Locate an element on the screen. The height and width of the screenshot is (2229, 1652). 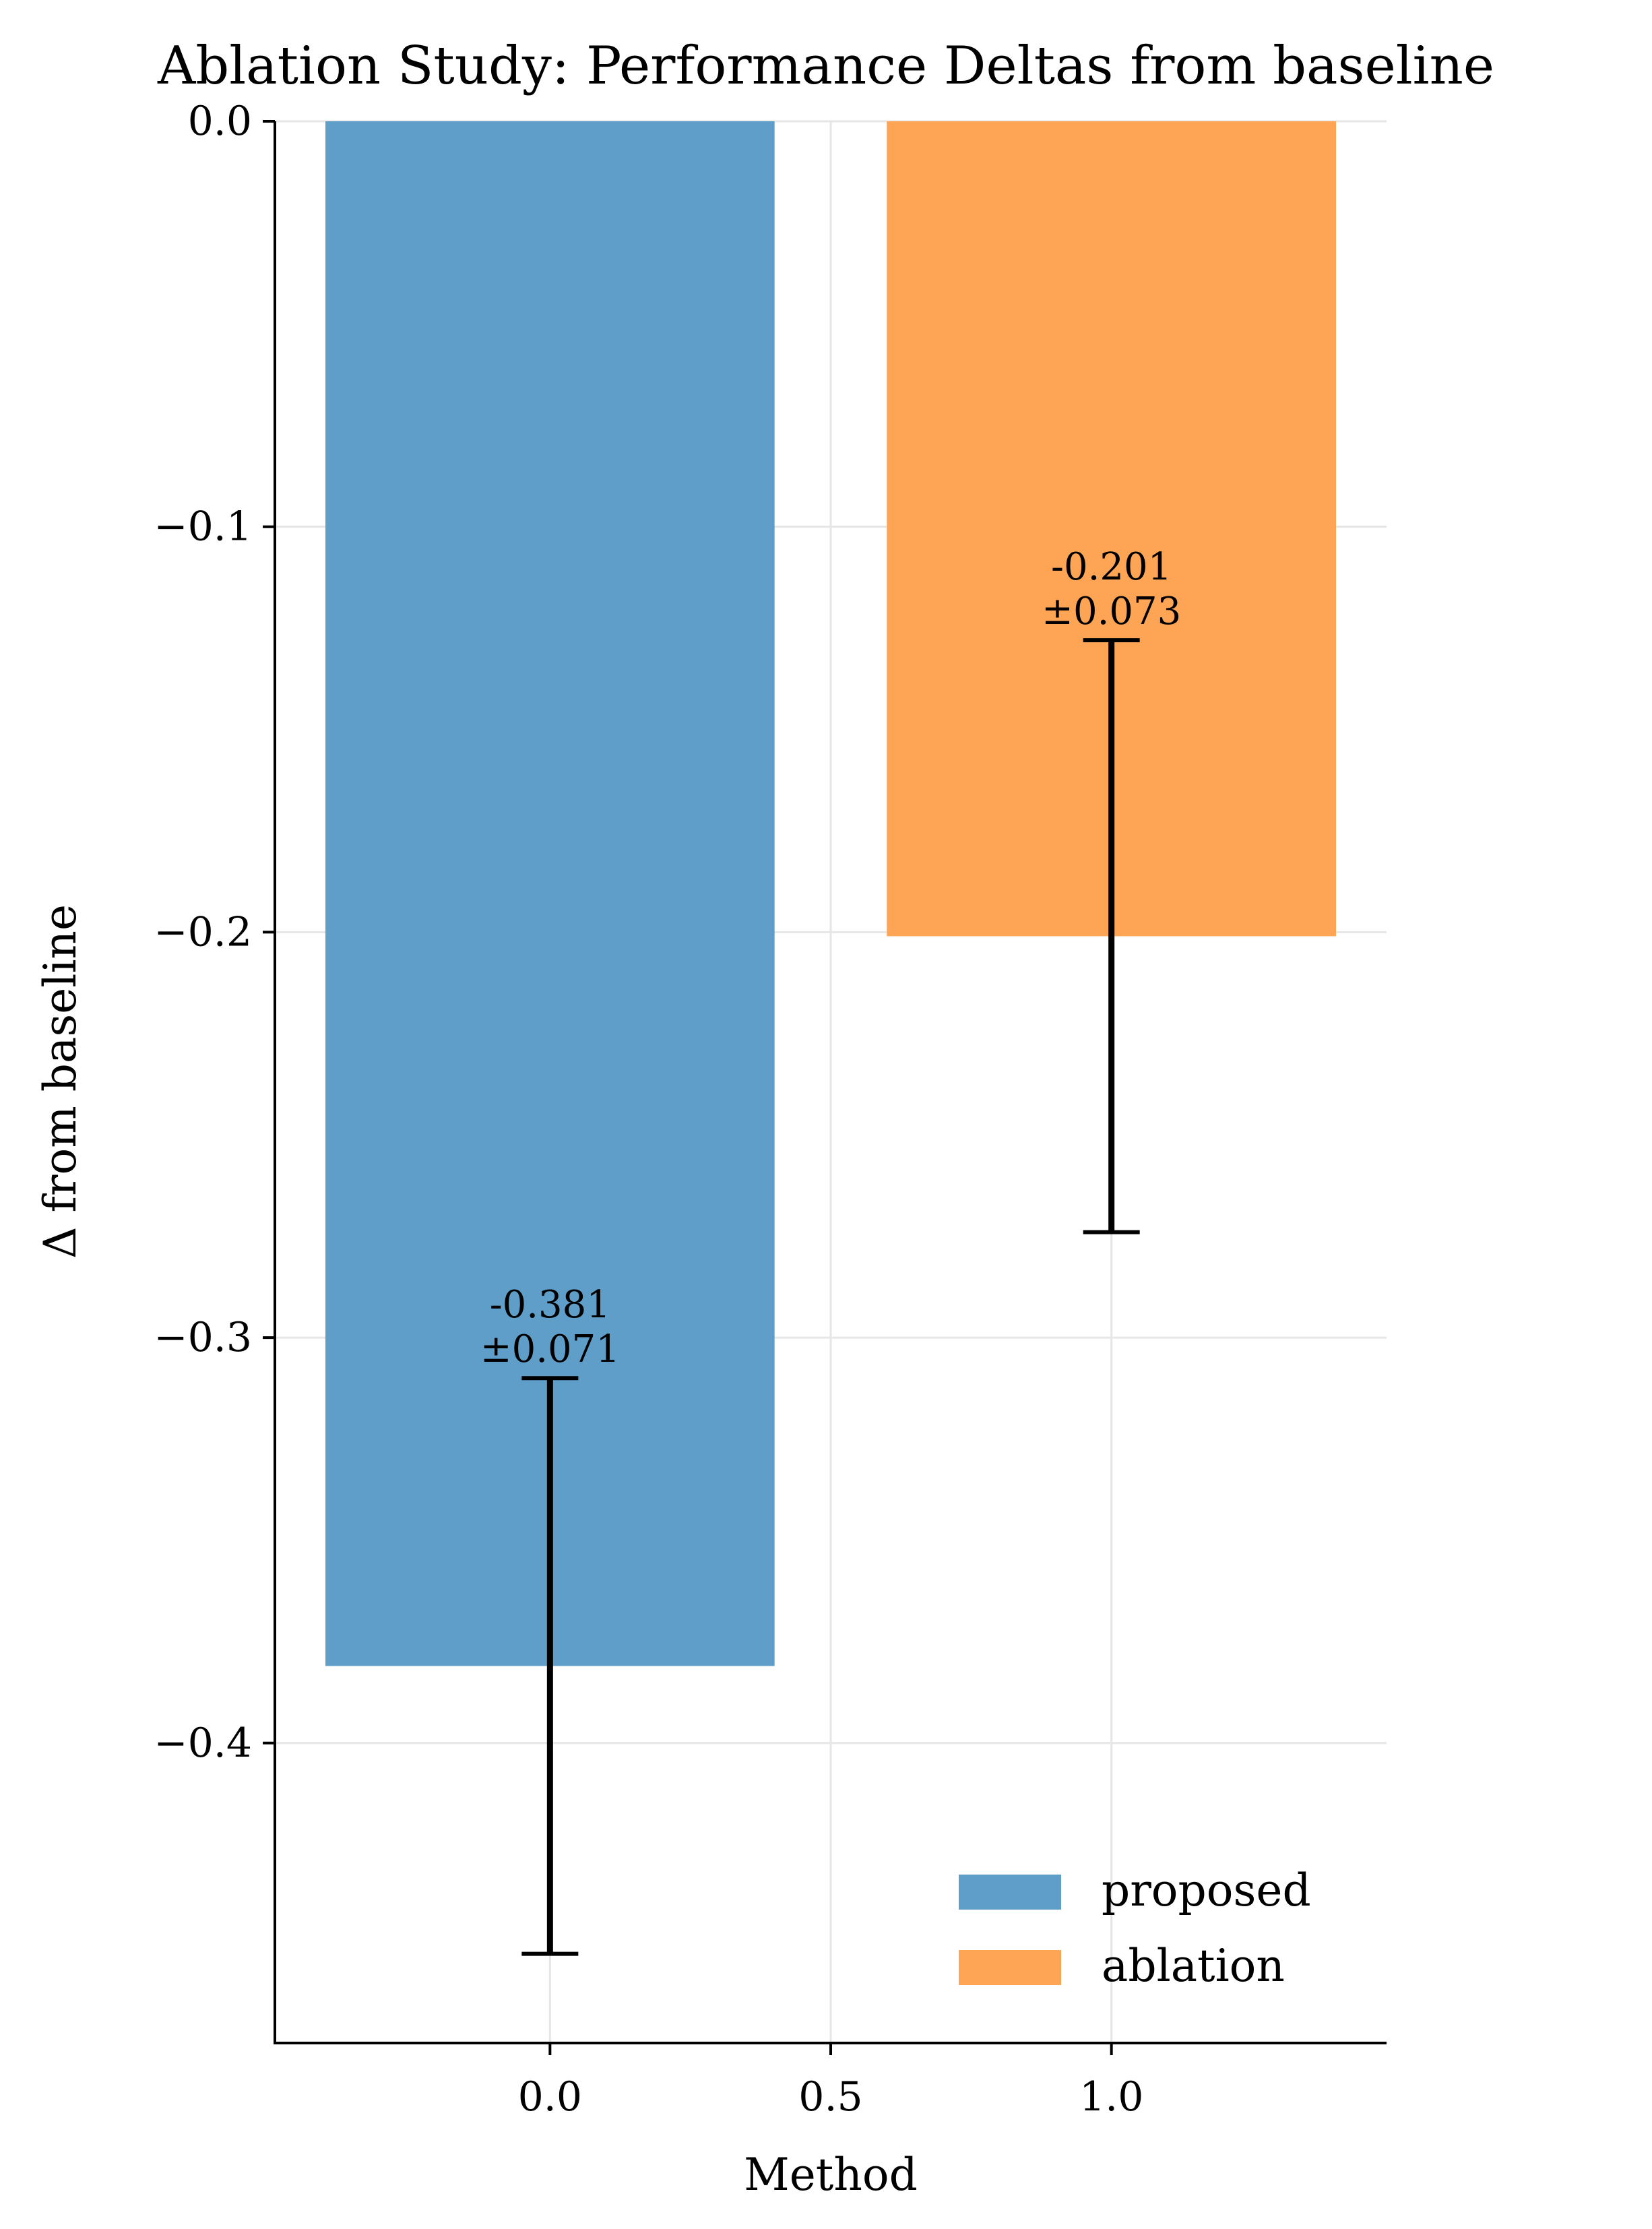
x-ticks: 0.0 0.5 1.0 is located at coordinates (830, 2082).